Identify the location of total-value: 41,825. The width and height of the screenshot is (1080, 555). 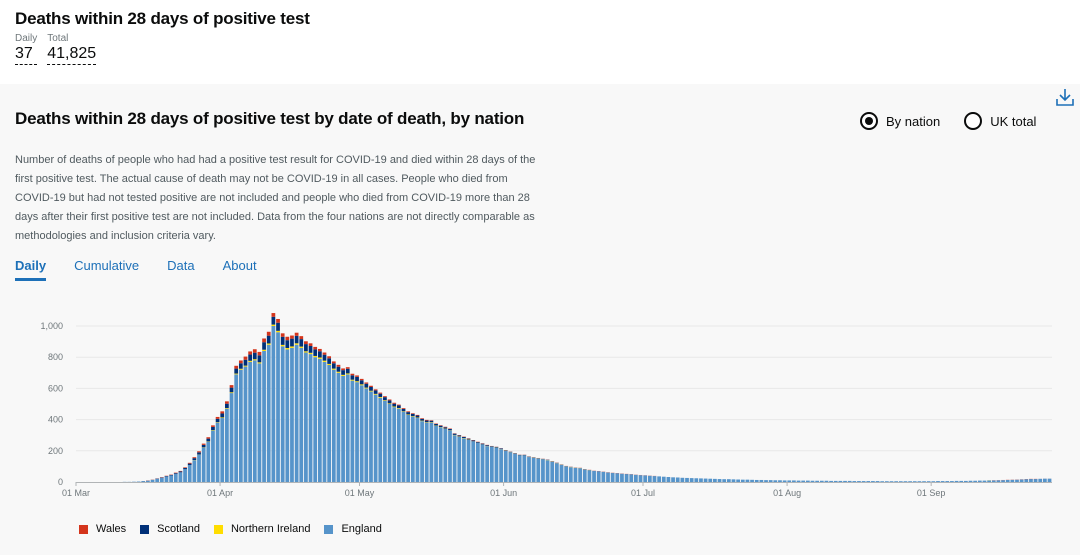
(72, 55).